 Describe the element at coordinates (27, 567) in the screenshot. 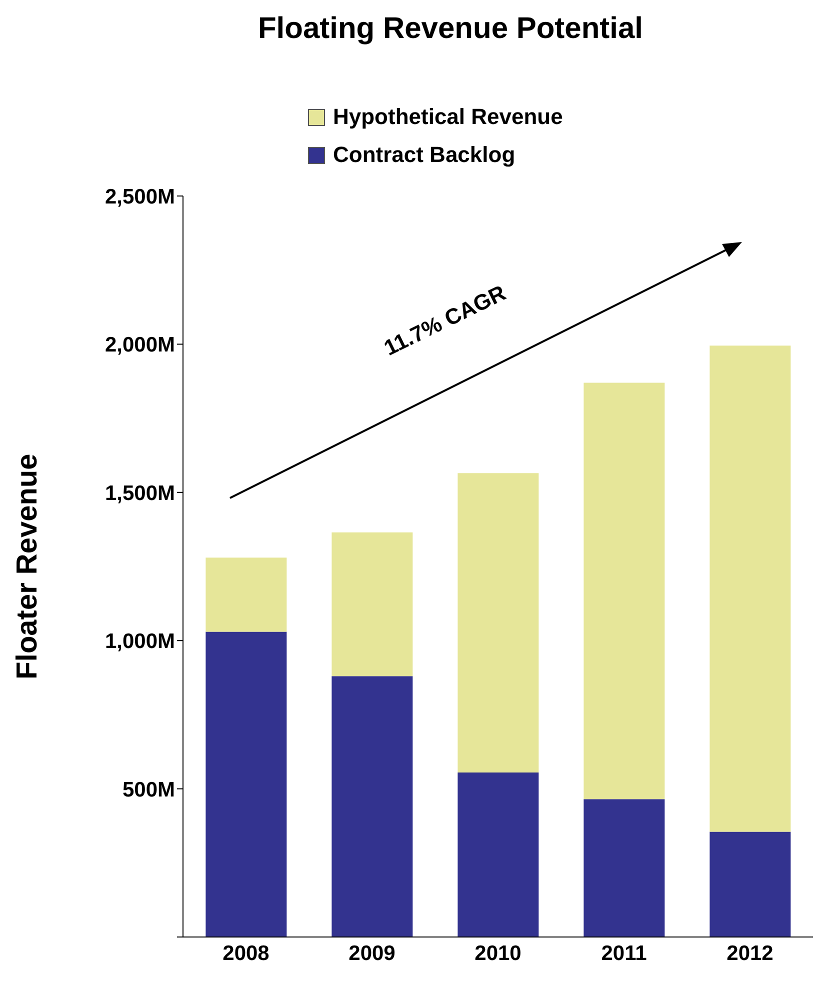

I see `y-axis-title: Floater Revenue` at that location.